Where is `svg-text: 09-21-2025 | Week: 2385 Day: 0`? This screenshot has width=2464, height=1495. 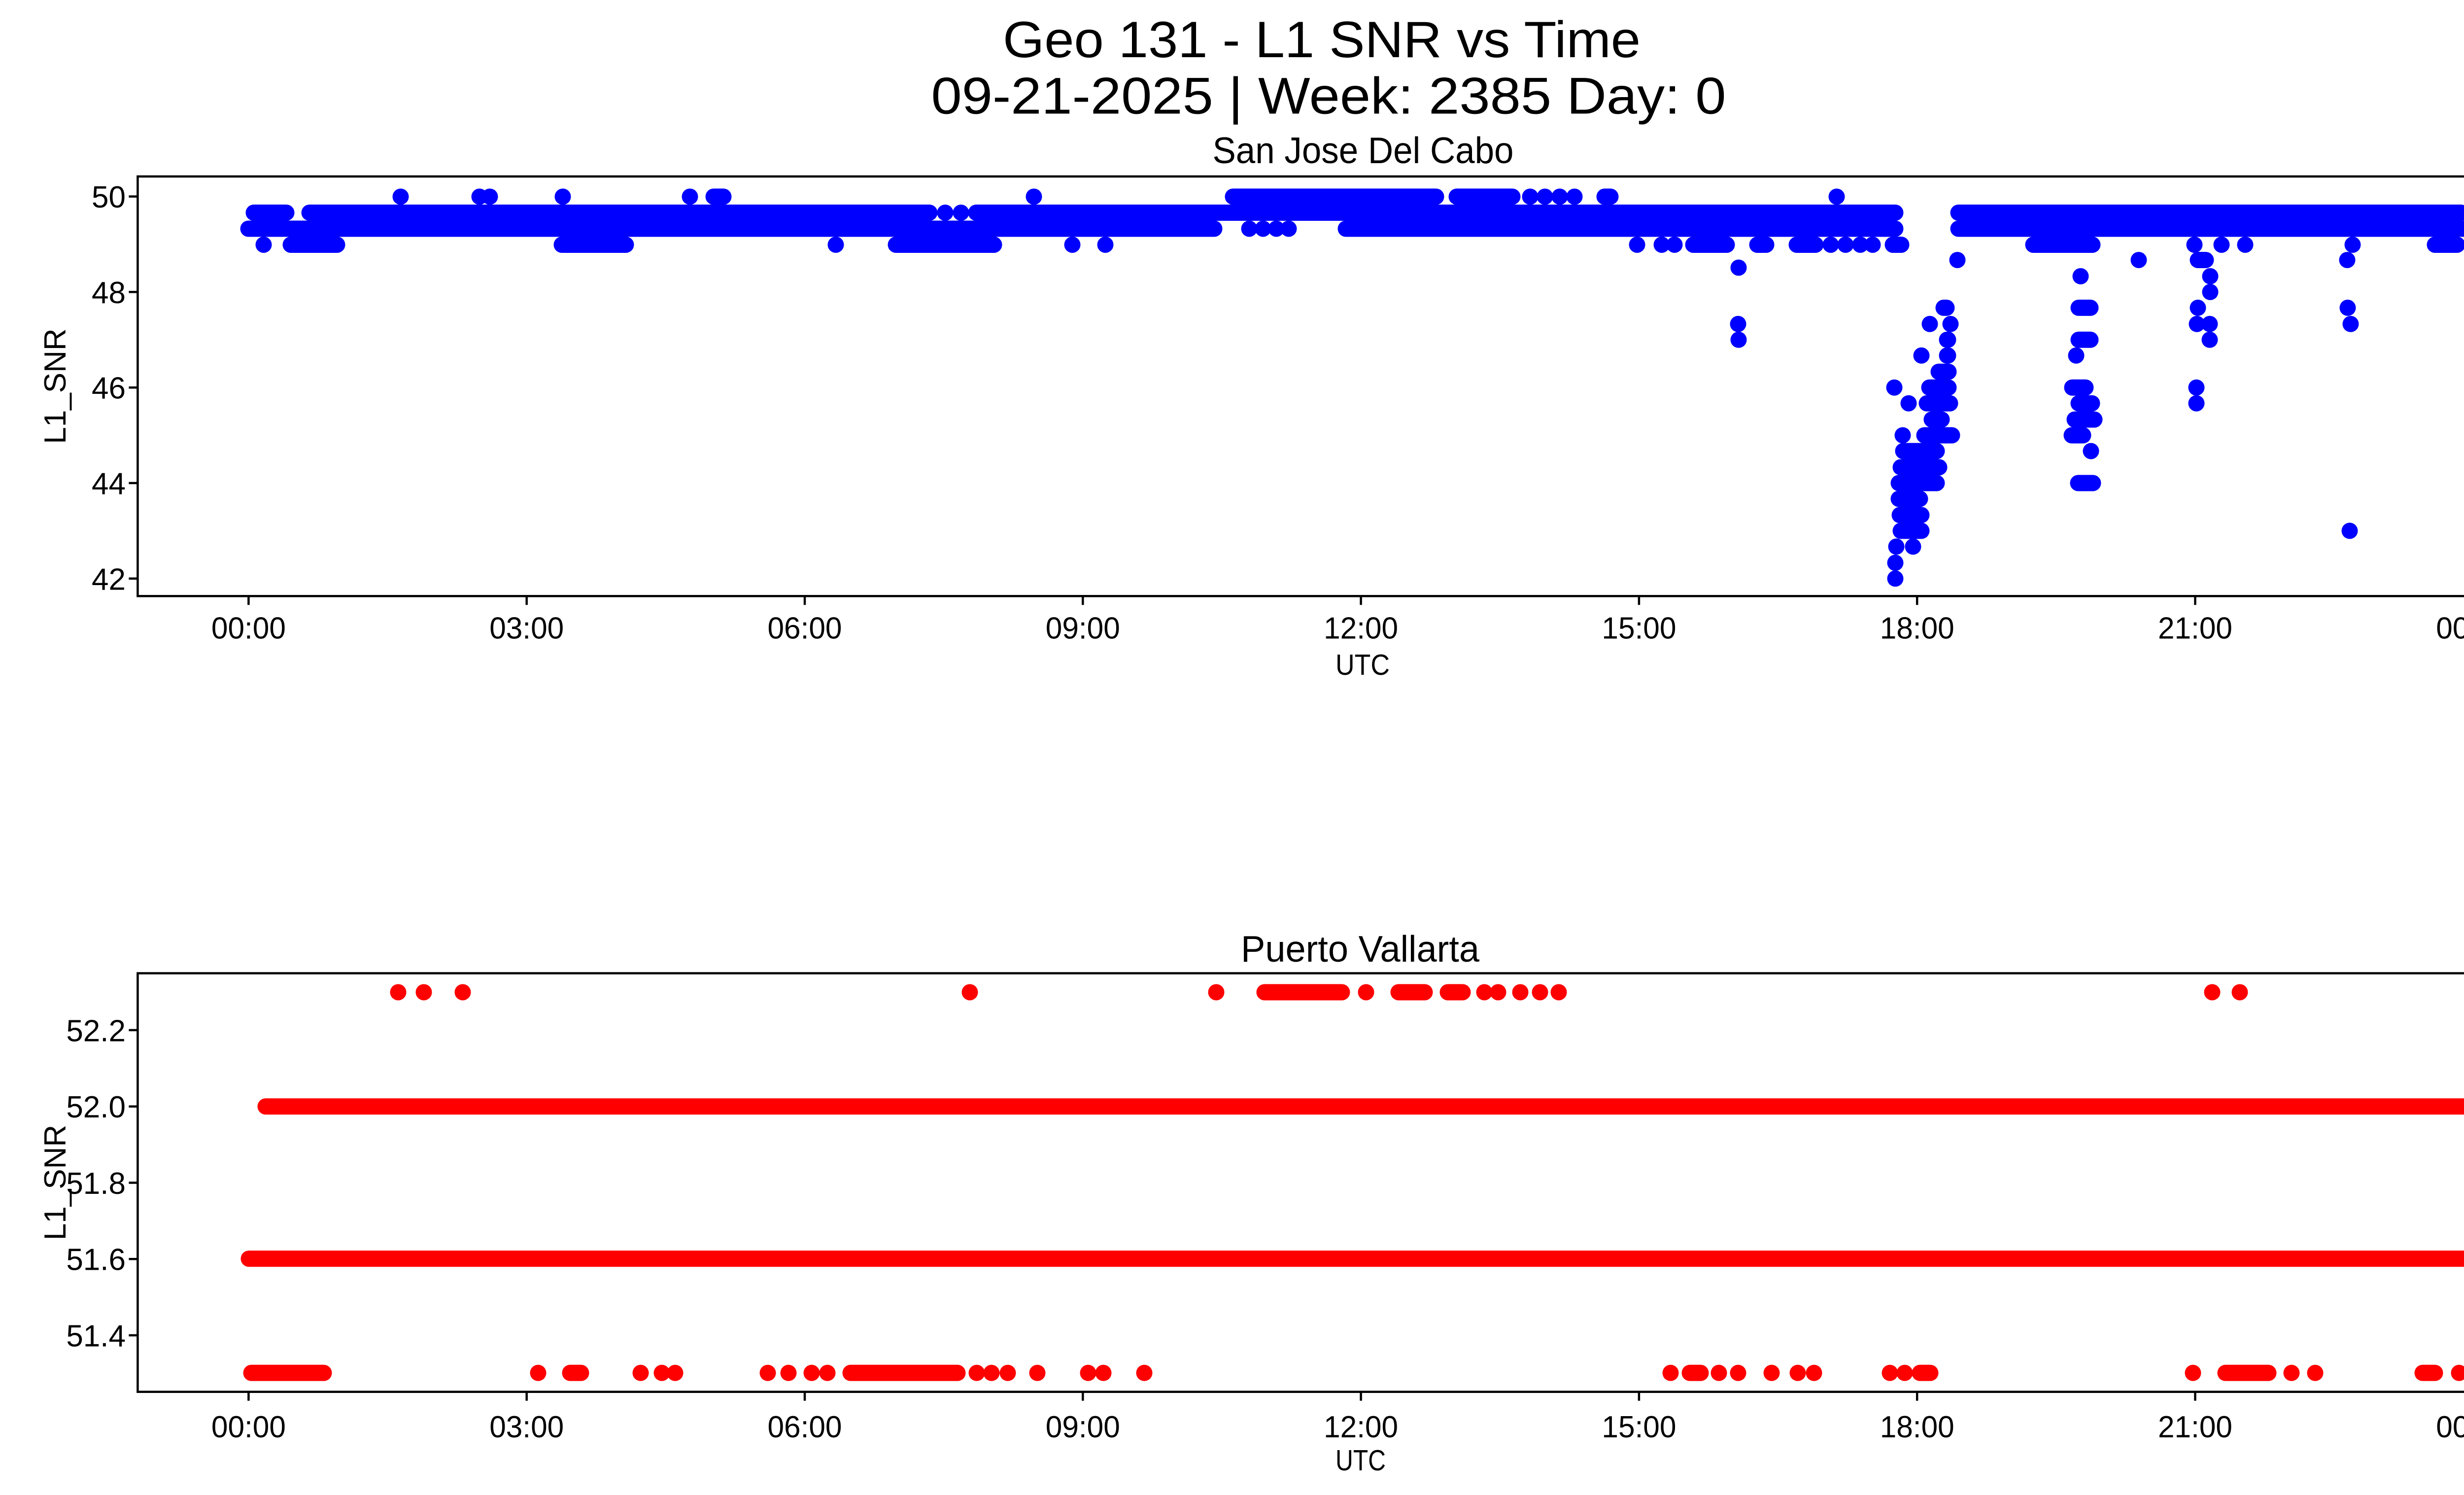
svg-text: 09-21-2025 | Week: 2385 Day: 0 is located at coordinates (1328, 96).